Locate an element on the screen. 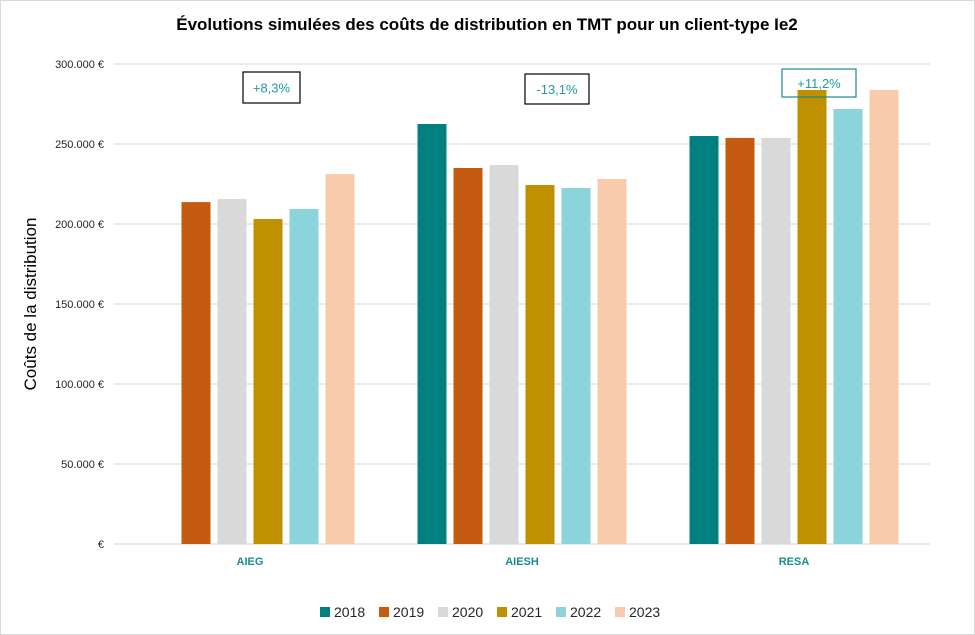 The width and height of the screenshot is (975, 635). y-axis-label: Coûts de la distribution is located at coordinates (30, 304).